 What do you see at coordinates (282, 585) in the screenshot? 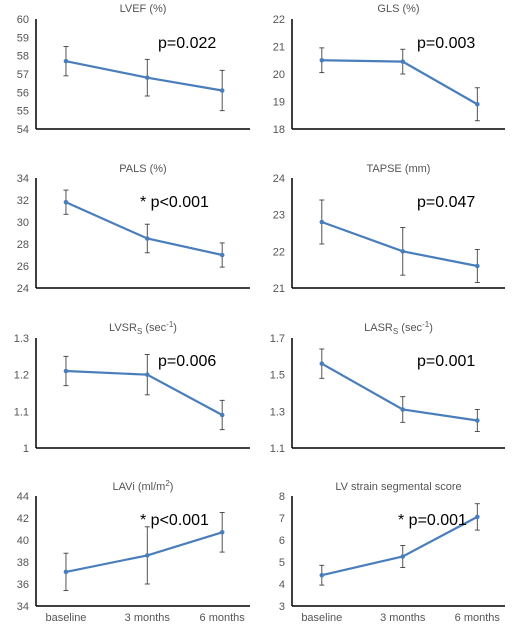
I see `y-tick-label: 4` at bounding box center [282, 585].